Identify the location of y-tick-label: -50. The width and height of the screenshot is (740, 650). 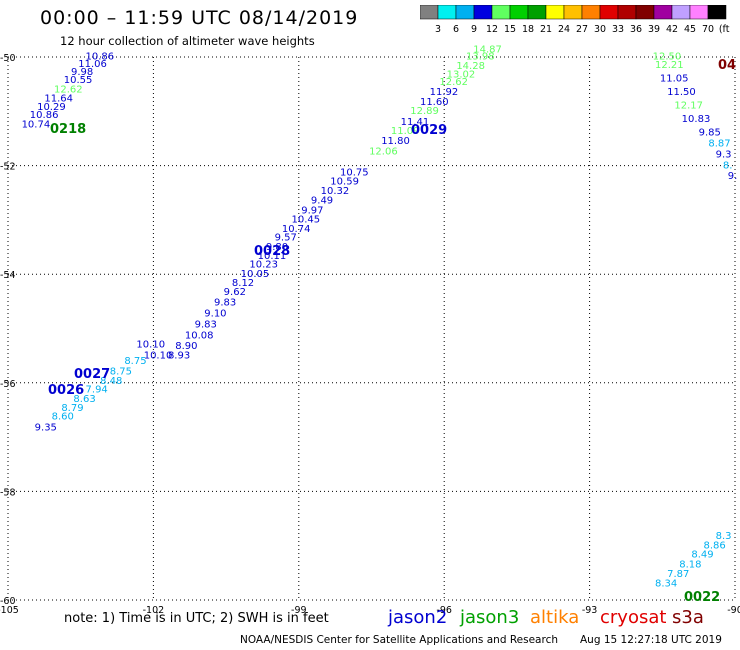
(8, 58).